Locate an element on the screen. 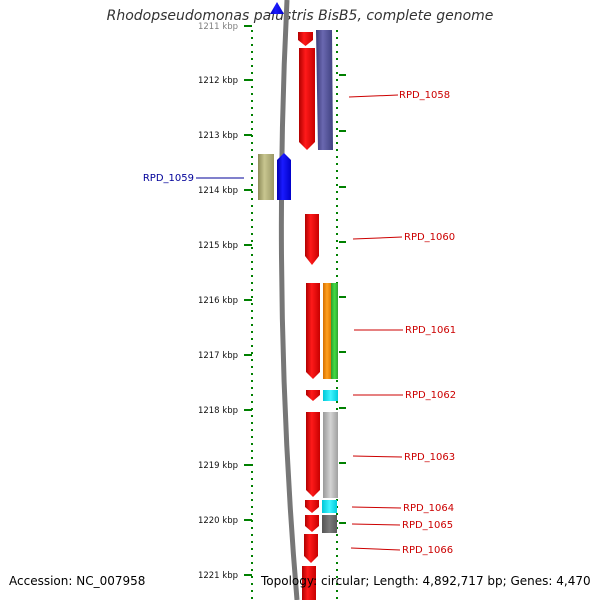 This screenshot has height=600, width=600. gene-label: RPD_1060 is located at coordinates (429, 237).